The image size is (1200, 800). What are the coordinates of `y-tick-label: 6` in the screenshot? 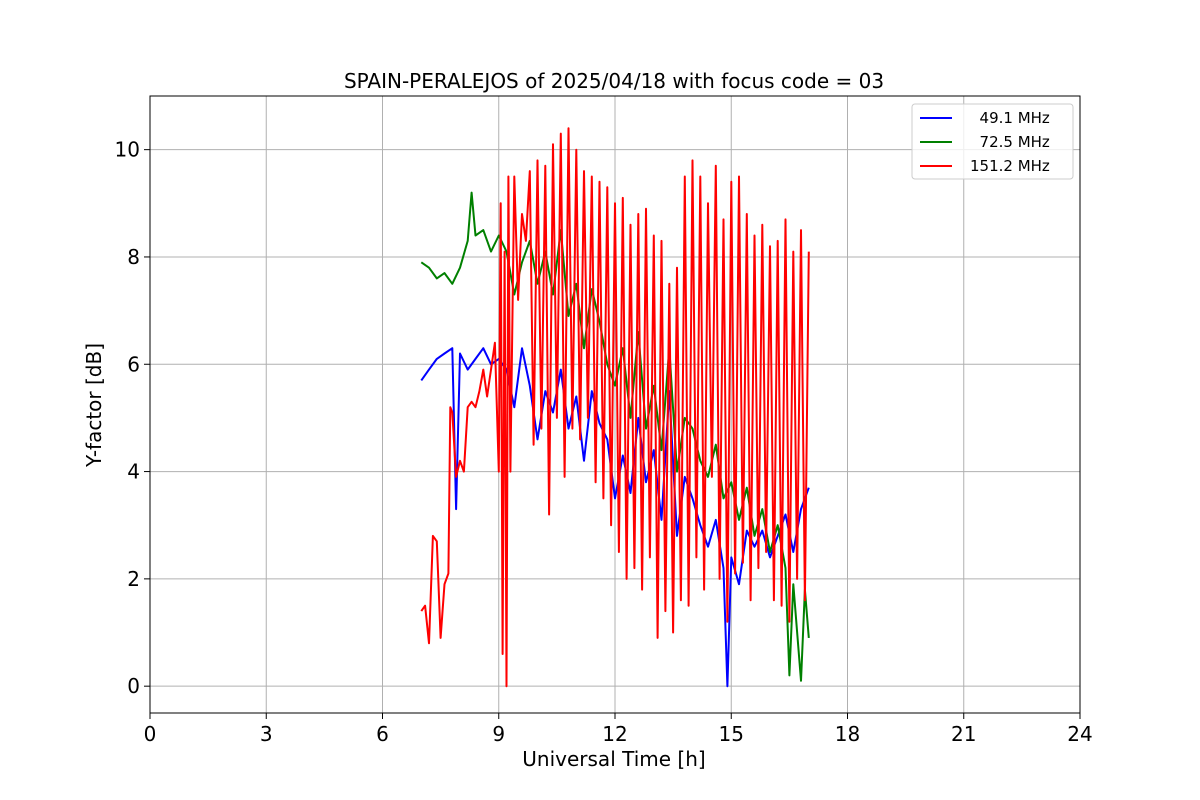 It's located at (133, 364).